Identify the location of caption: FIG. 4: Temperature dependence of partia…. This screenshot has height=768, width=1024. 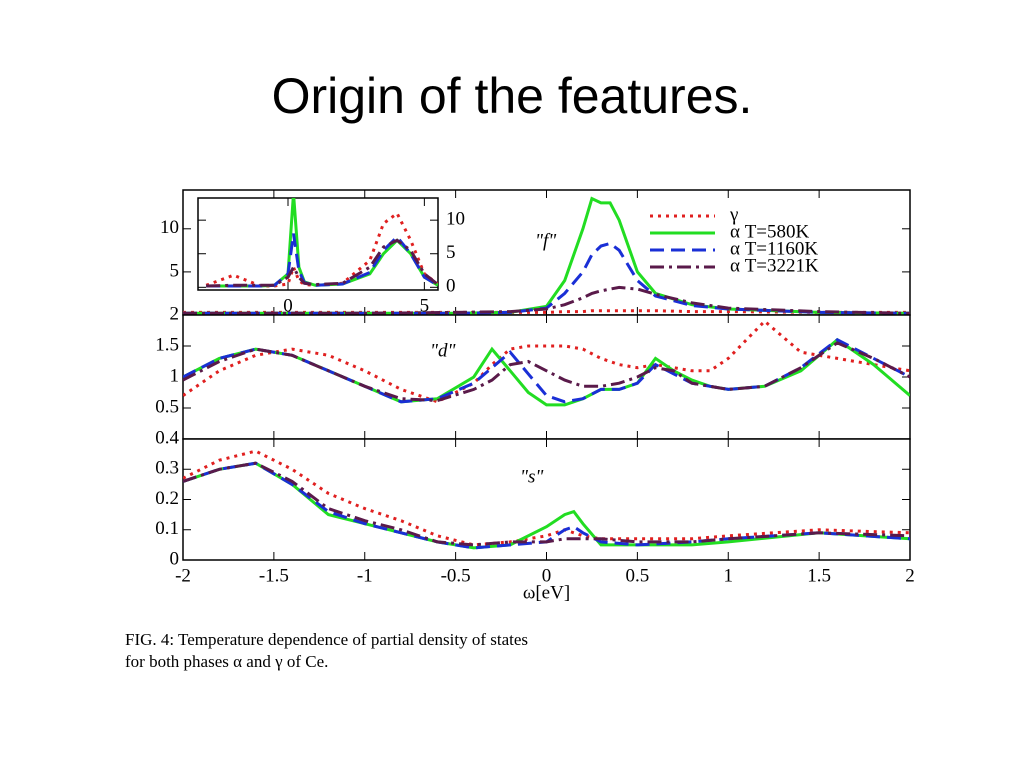
(326, 639).